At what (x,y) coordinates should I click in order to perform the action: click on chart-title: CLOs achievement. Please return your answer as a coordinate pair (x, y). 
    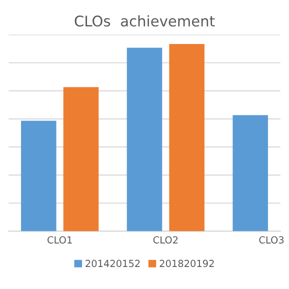
    Looking at the image, I should click on (144, 21).